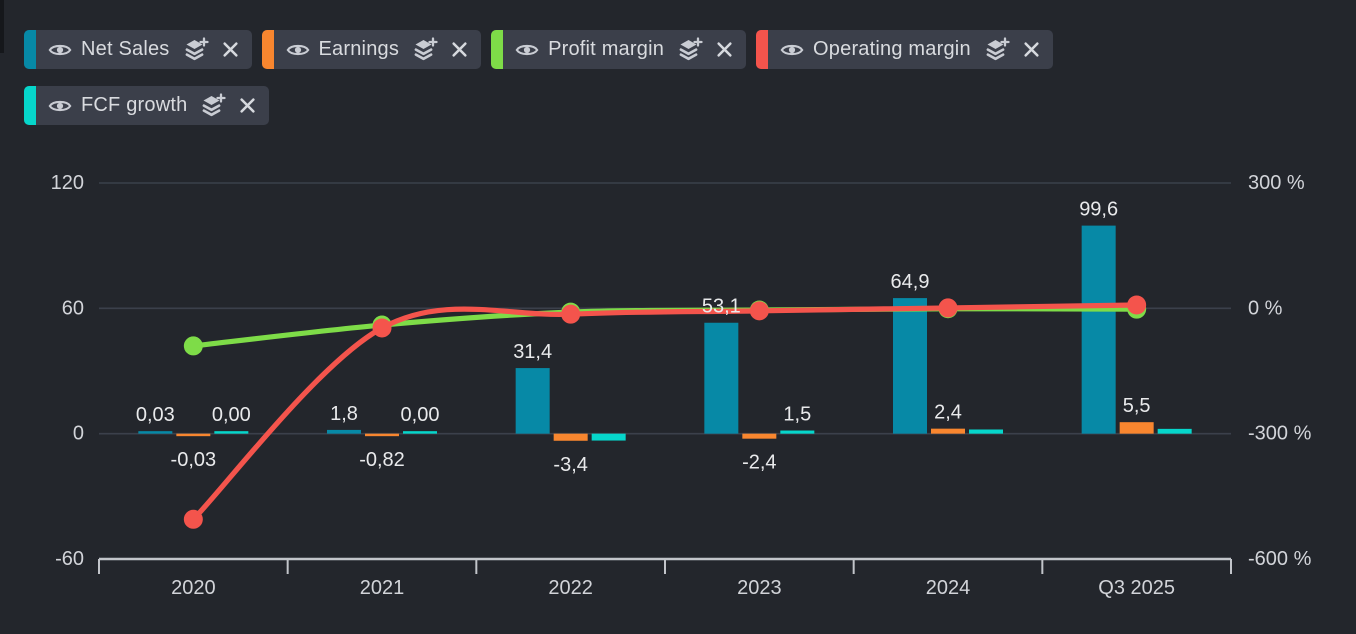 The height and width of the screenshot is (634, 1356). I want to click on value-label: 99,6, so click(1098, 210).